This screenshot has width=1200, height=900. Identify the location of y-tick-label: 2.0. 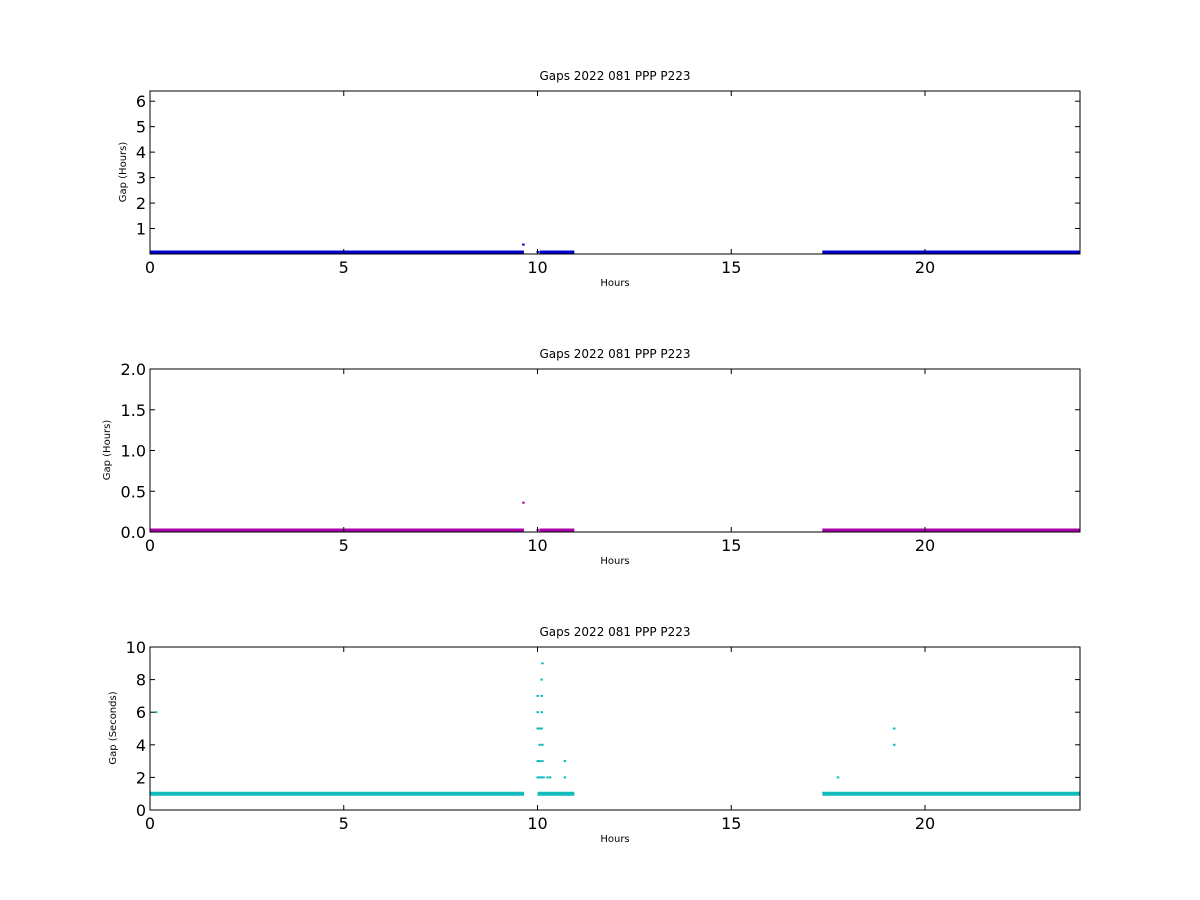
(133, 369).